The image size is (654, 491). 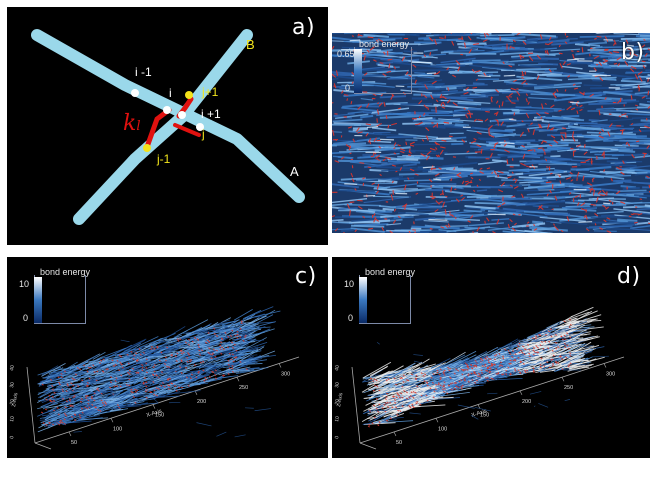 What do you see at coordinates (442, 429) in the screenshot?
I see `x-axis-tick-label: 100` at bounding box center [442, 429].